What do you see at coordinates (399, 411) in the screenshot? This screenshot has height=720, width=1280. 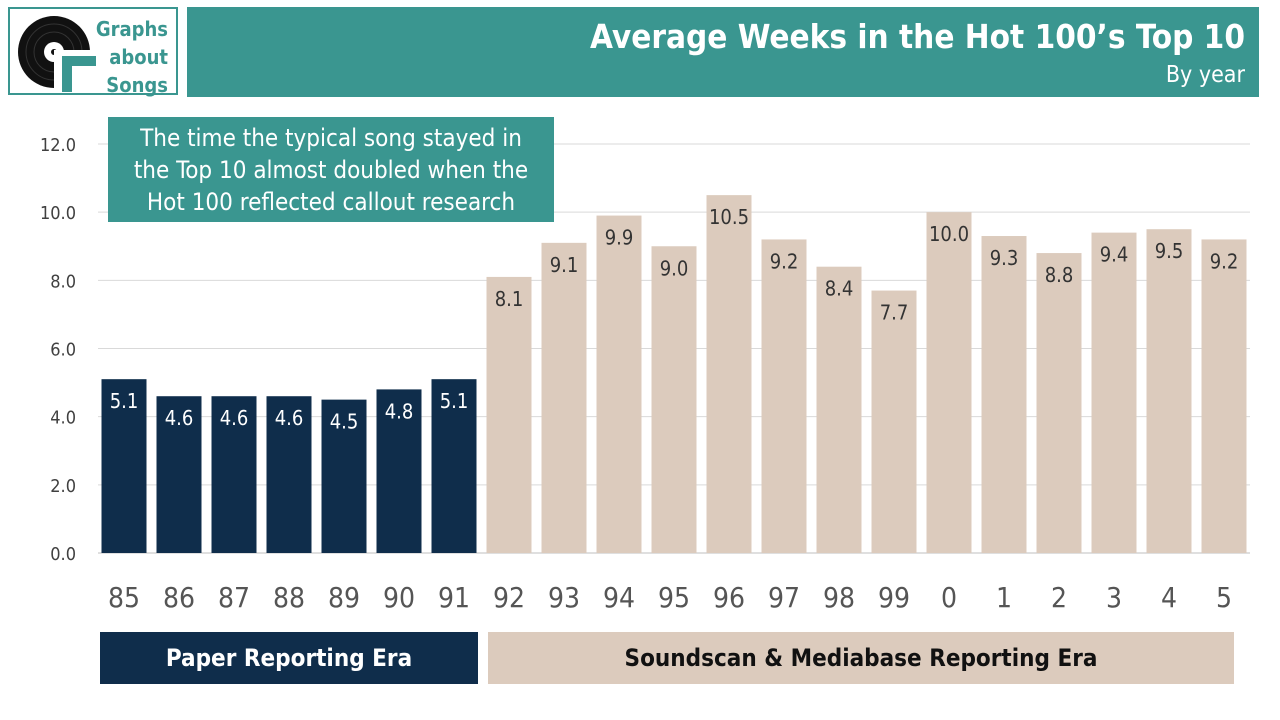 I see `data-label: 4.8` at bounding box center [399, 411].